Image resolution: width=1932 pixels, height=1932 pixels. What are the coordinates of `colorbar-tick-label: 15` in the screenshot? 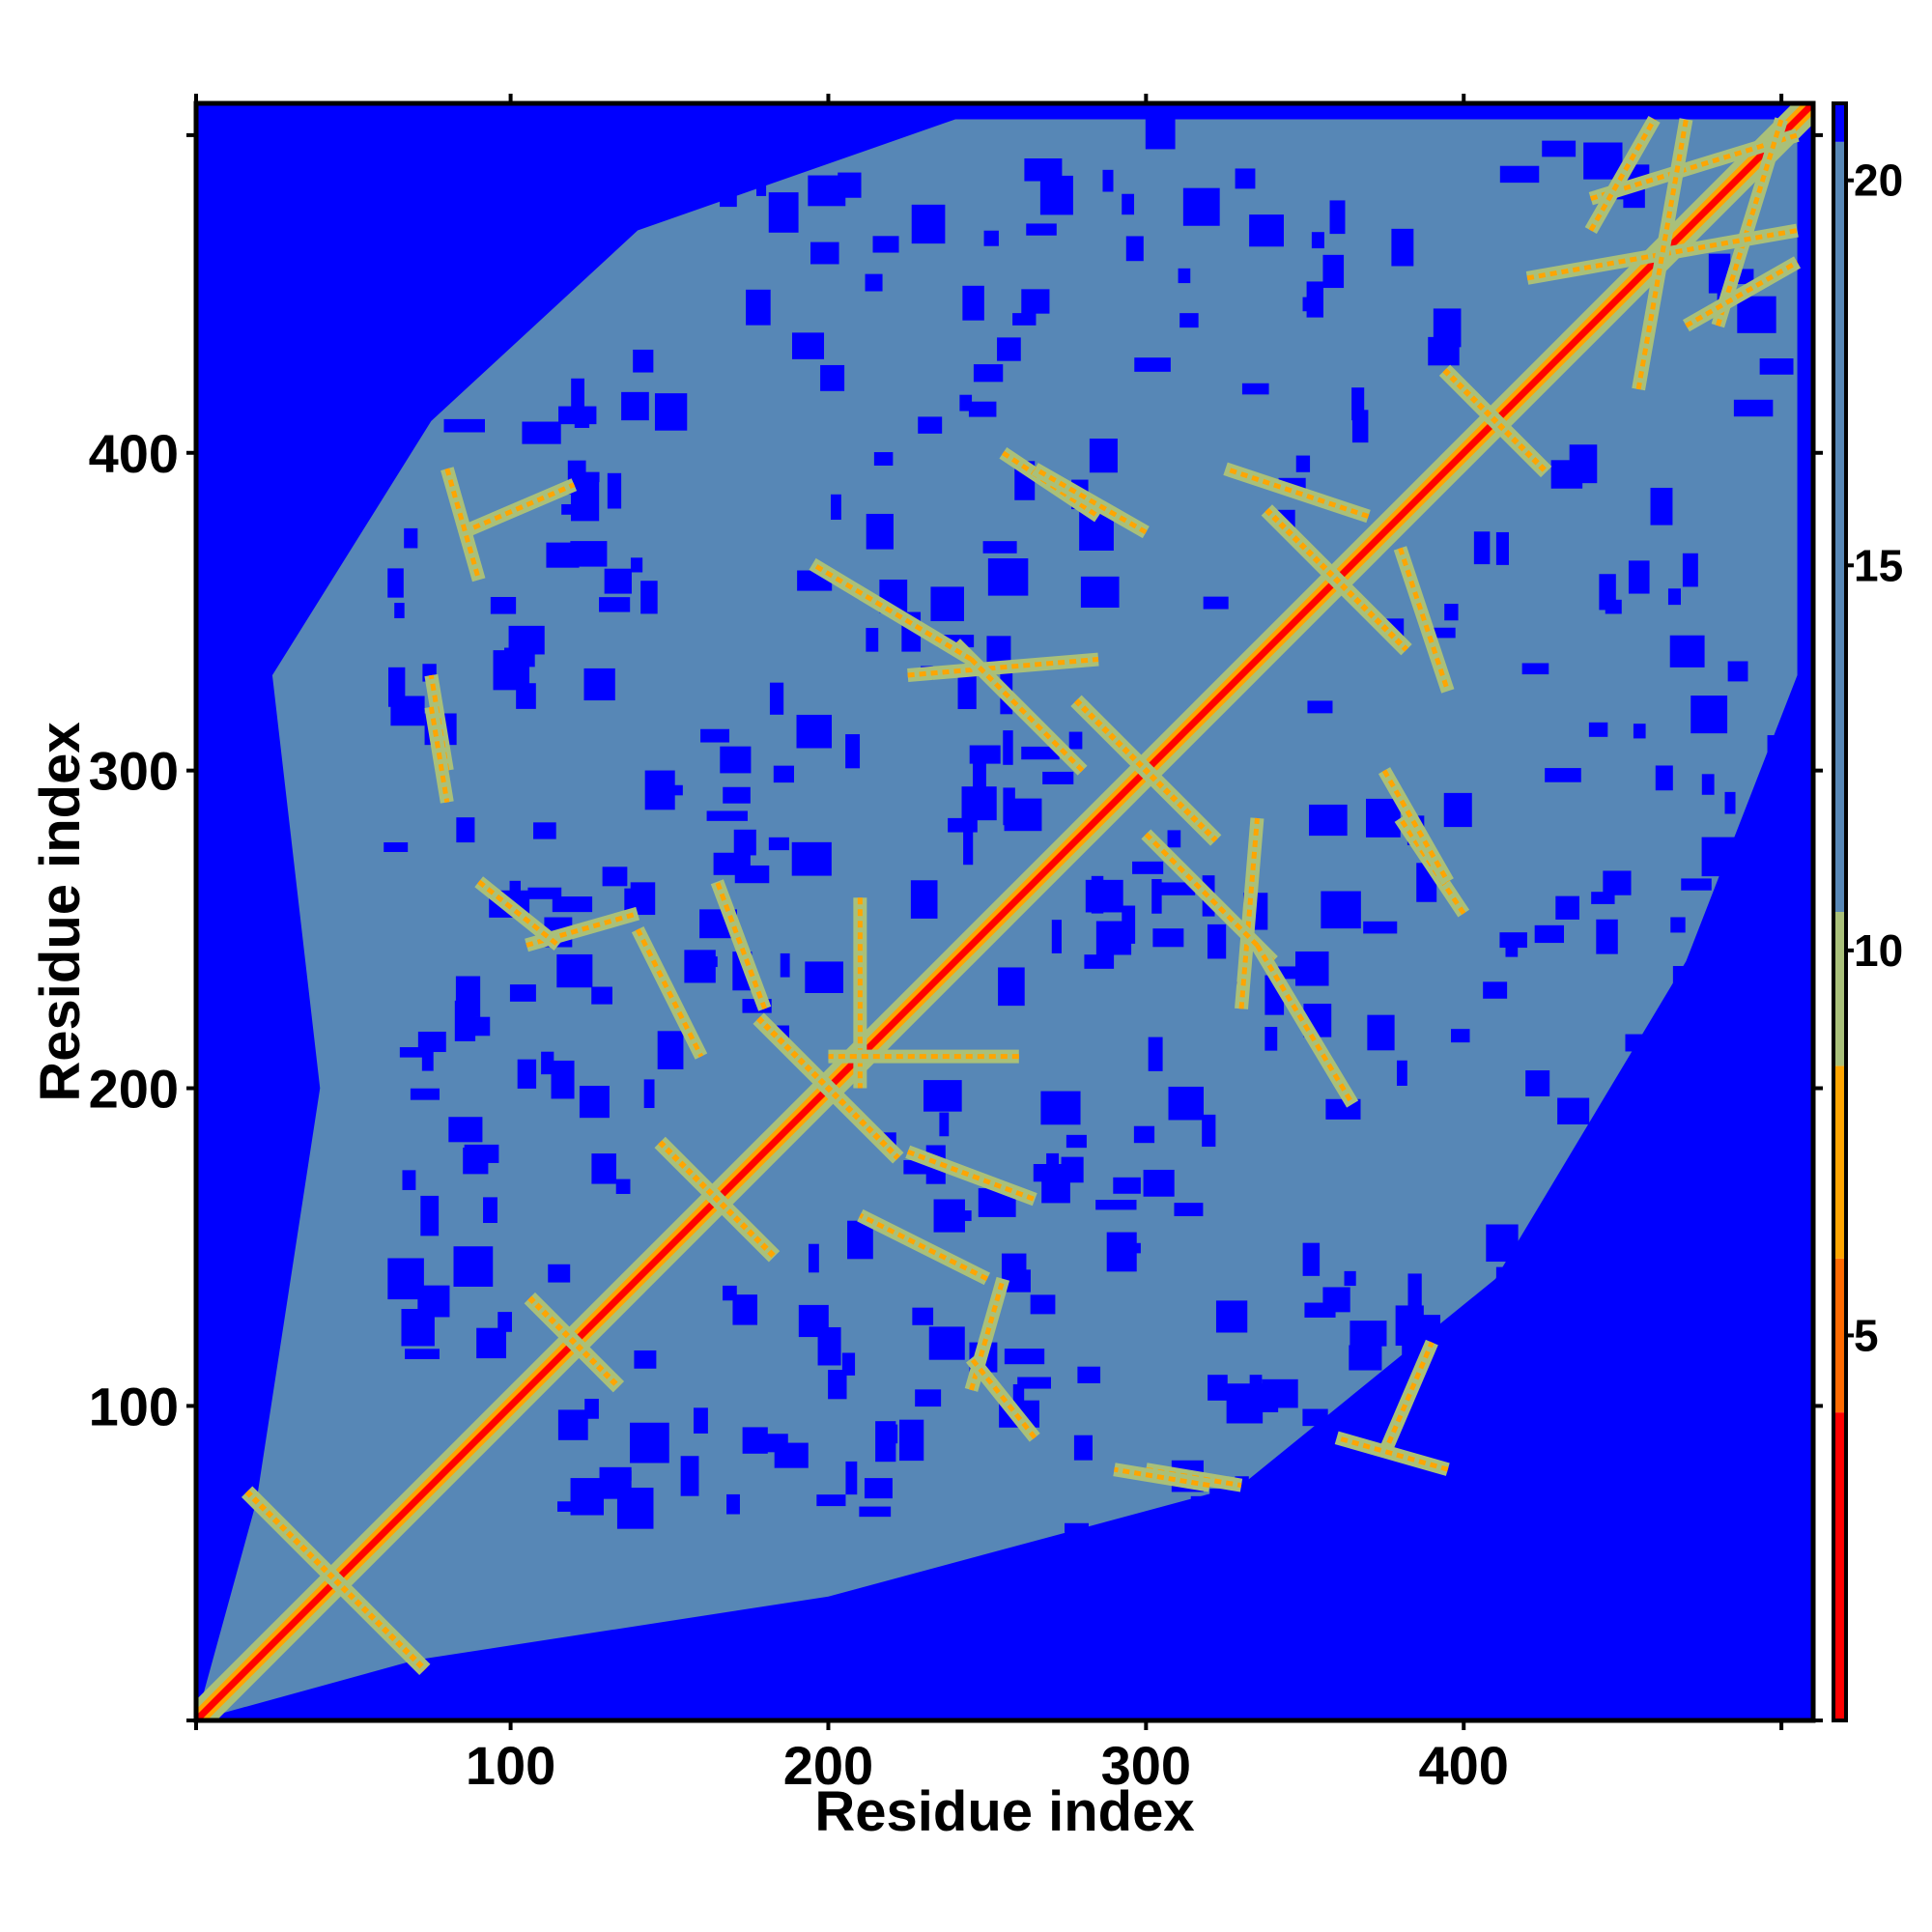 It's located at (1878, 565).